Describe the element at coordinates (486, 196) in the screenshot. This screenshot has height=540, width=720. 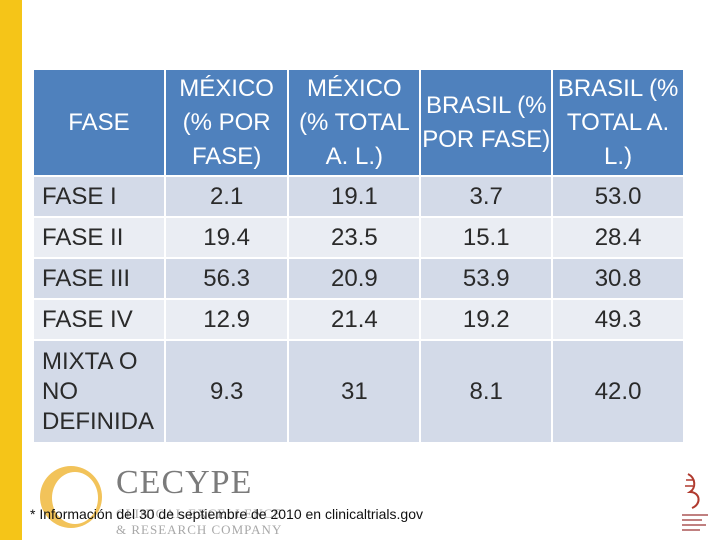
I see `cell-value: 3.7` at that location.